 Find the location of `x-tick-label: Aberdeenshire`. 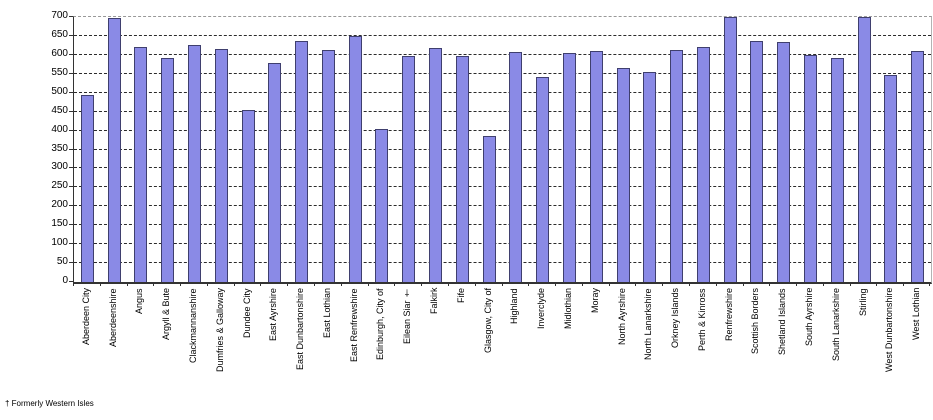

x-tick-label: Aberdeenshire is located at coordinates (112, 317).